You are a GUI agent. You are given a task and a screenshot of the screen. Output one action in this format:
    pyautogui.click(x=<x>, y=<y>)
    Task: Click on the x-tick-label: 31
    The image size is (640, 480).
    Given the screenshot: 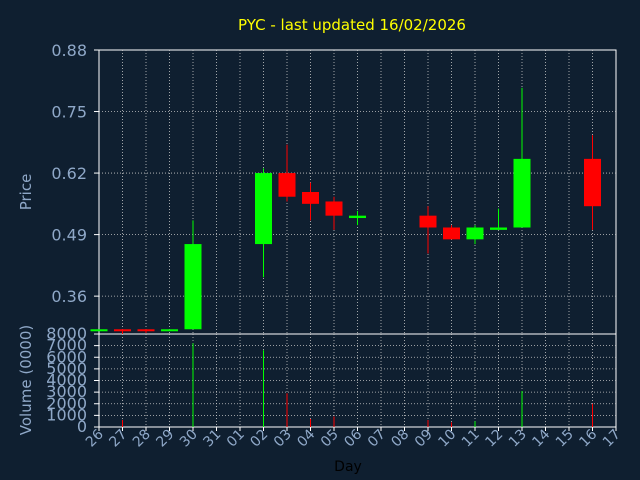 What is the action you would take?
    pyautogui.click(x=212, y=439)
    